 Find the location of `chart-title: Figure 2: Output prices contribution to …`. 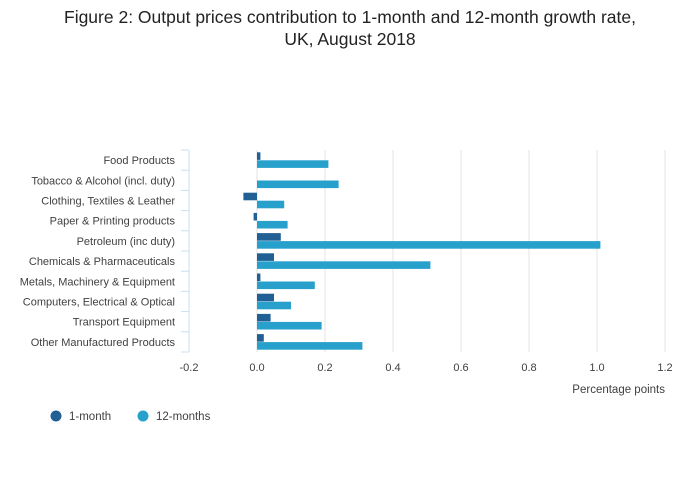

chart-title: Figure 2: Output prices contribution to … is located at coordinates (350, 28).